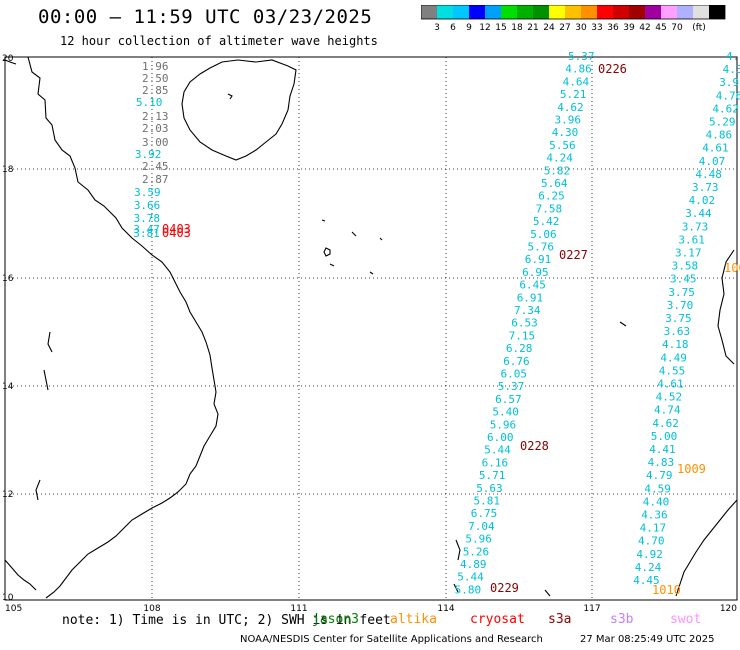 This screenshot has height=650, width=740. I want to click on swh-value-label: 4.83, so click(661, 462).